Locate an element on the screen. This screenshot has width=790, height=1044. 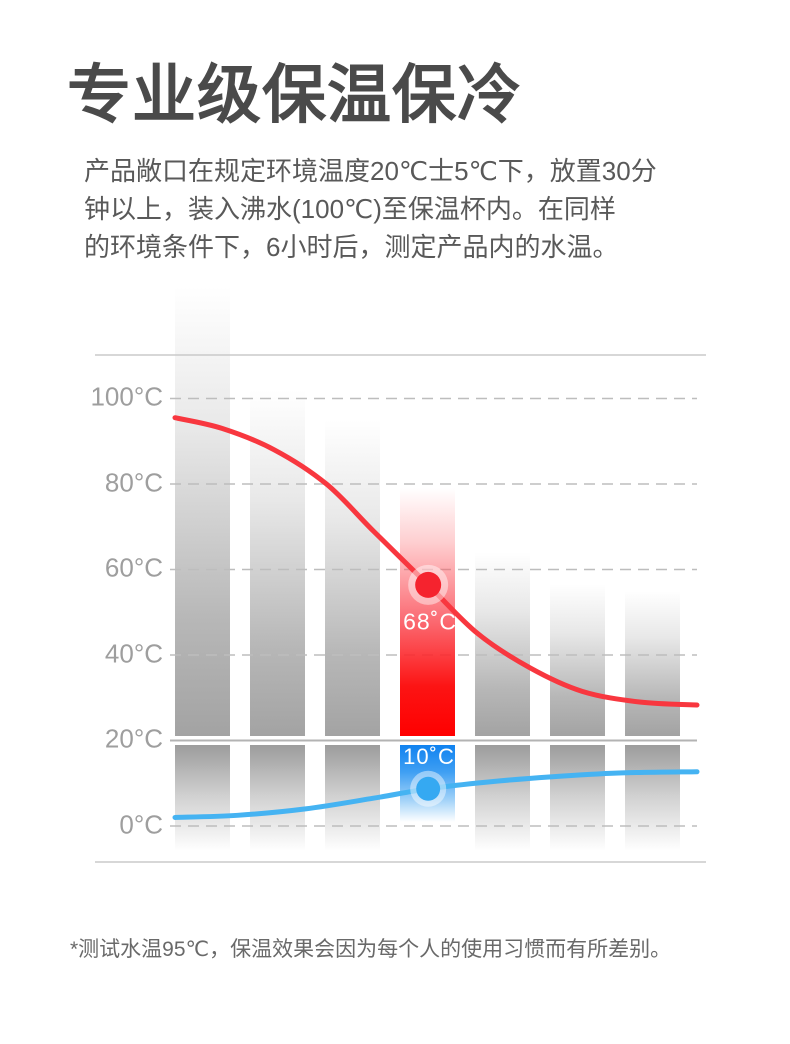
page-title: 专业级保温保冷 is located at coordinates (294, 95).